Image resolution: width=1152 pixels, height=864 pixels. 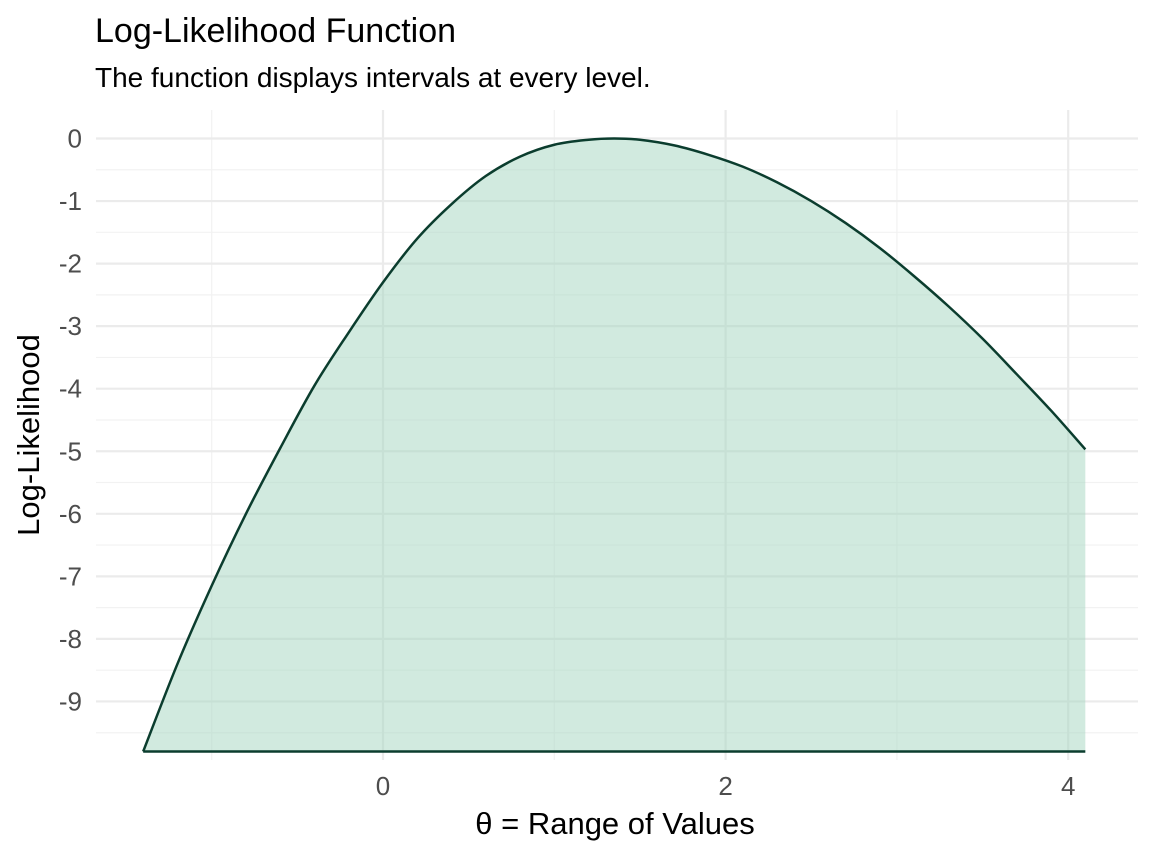 What do you see at coordinates (70, 389) in the screenshot?
I see `y-tick-label: -4` at bounding box center [70, 389].